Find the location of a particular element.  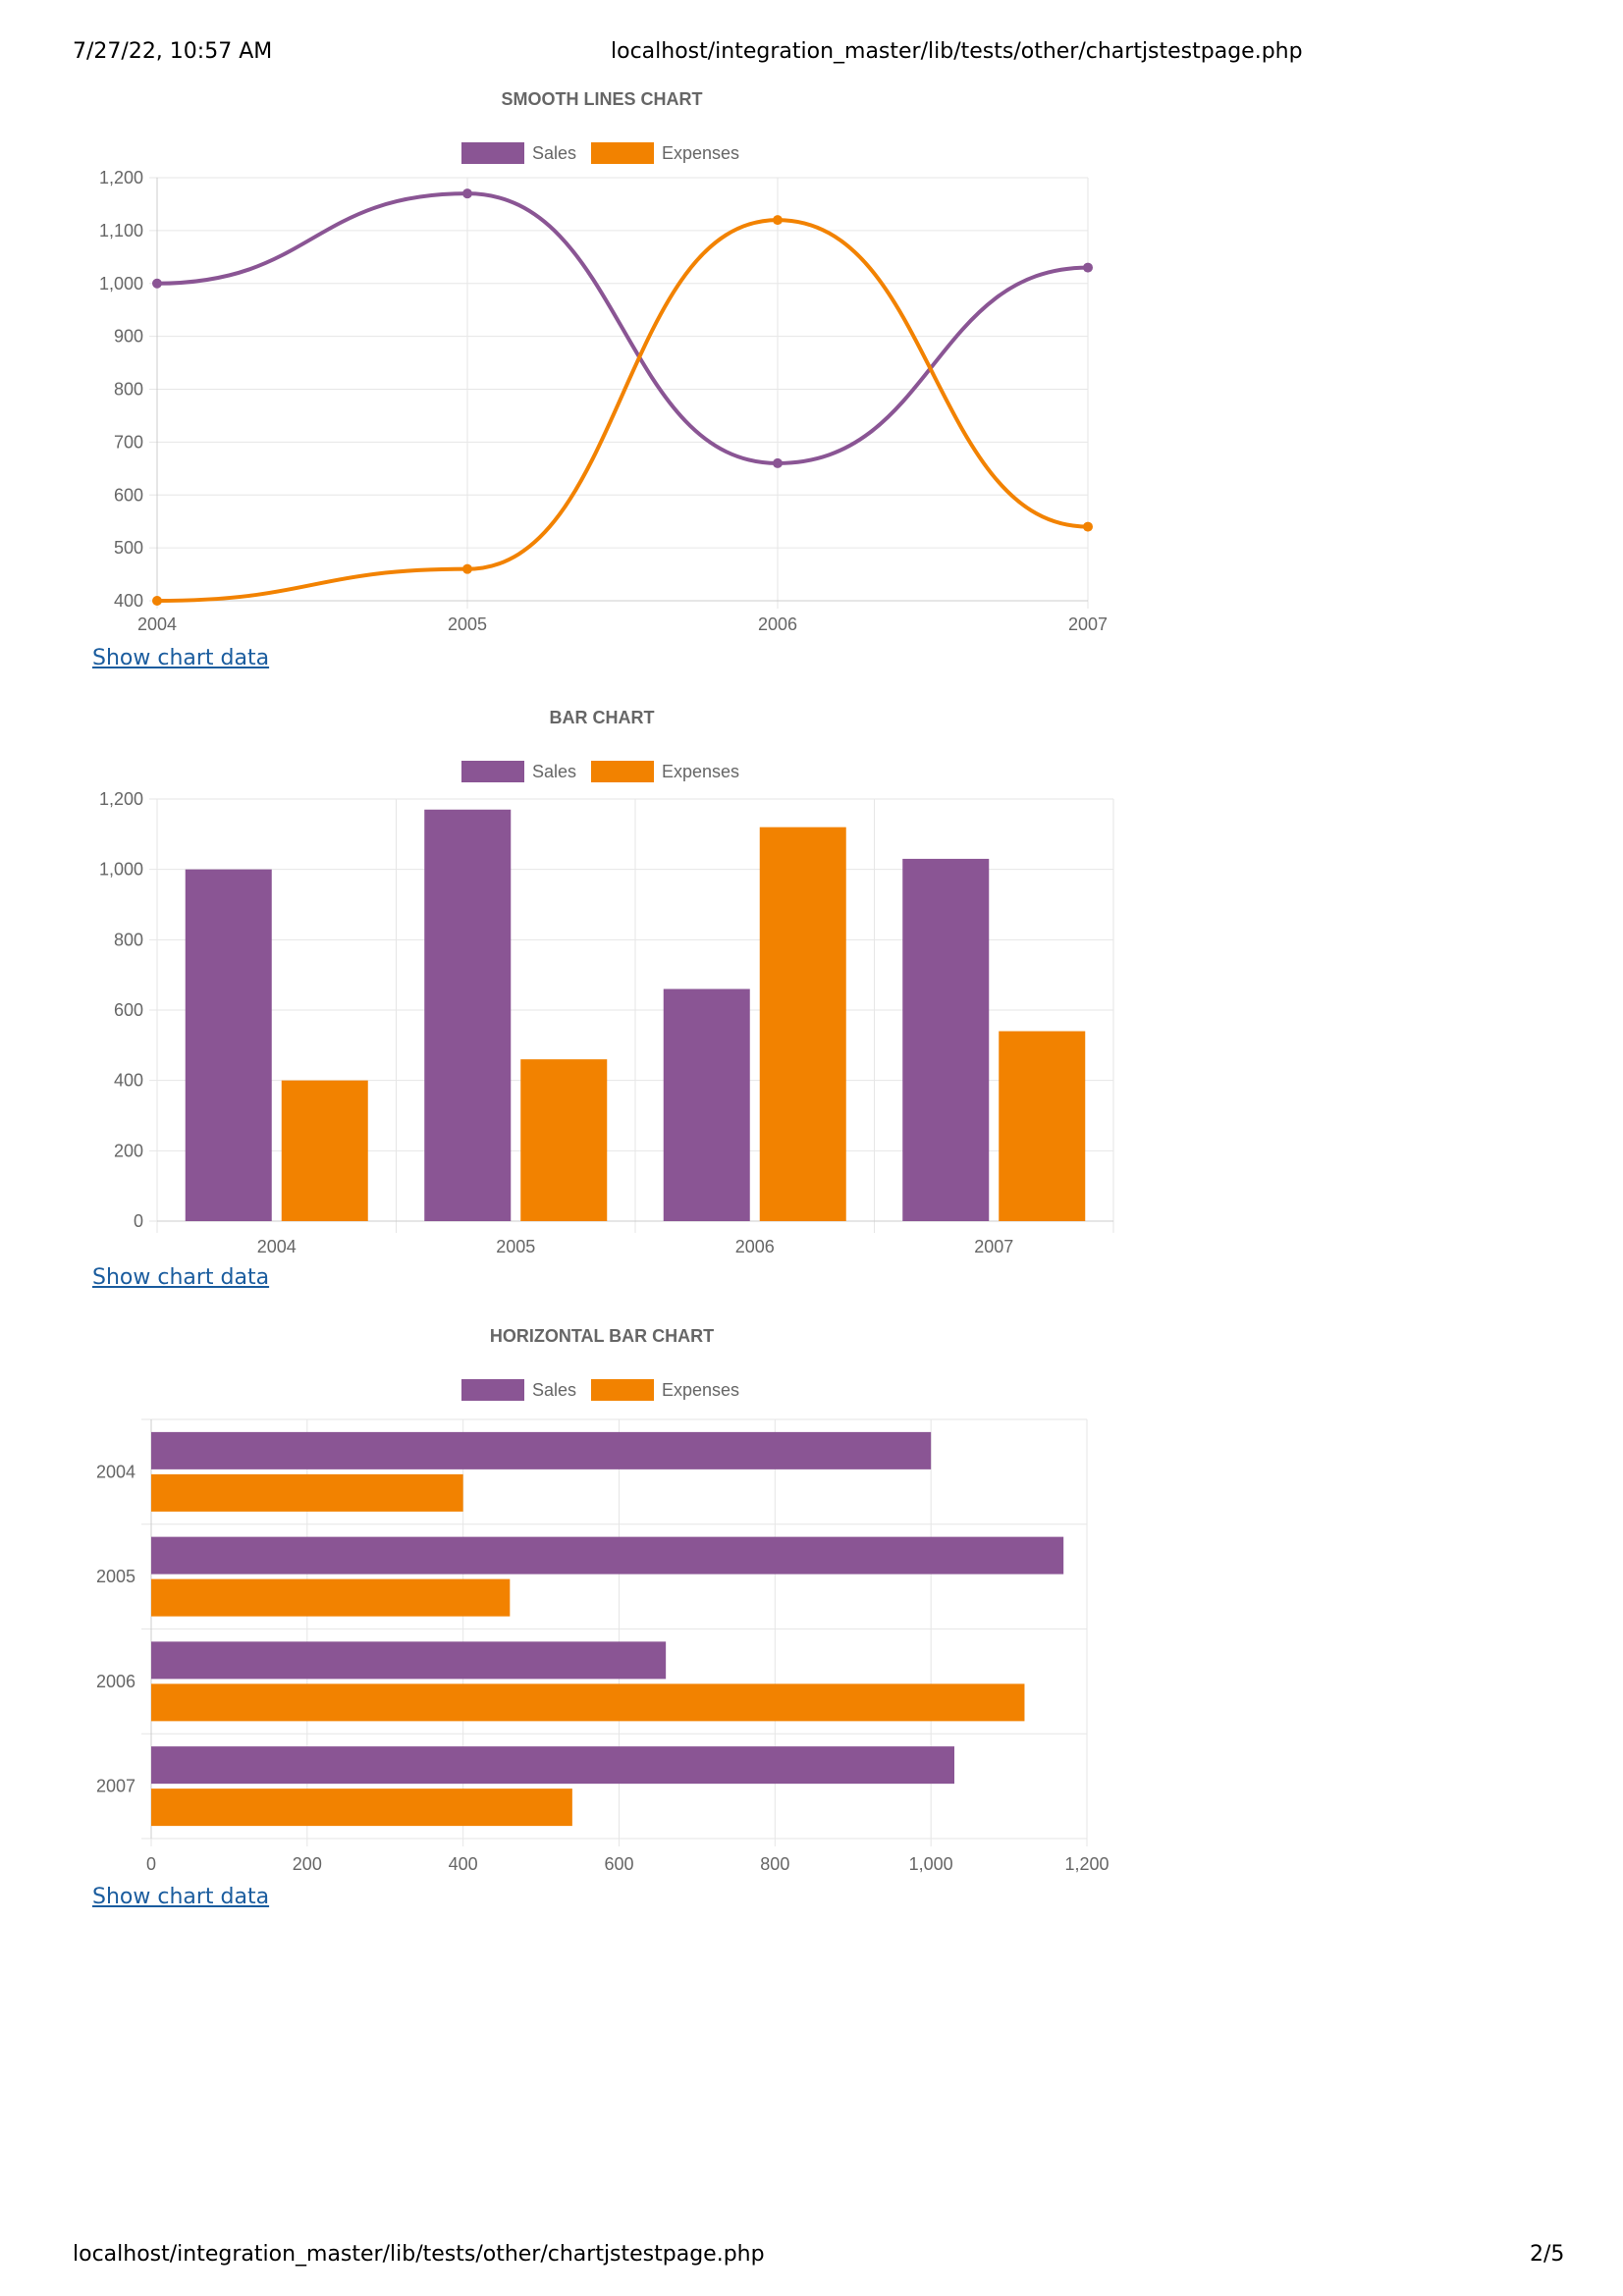

series-line-sales is located at coordinates (622, 328).